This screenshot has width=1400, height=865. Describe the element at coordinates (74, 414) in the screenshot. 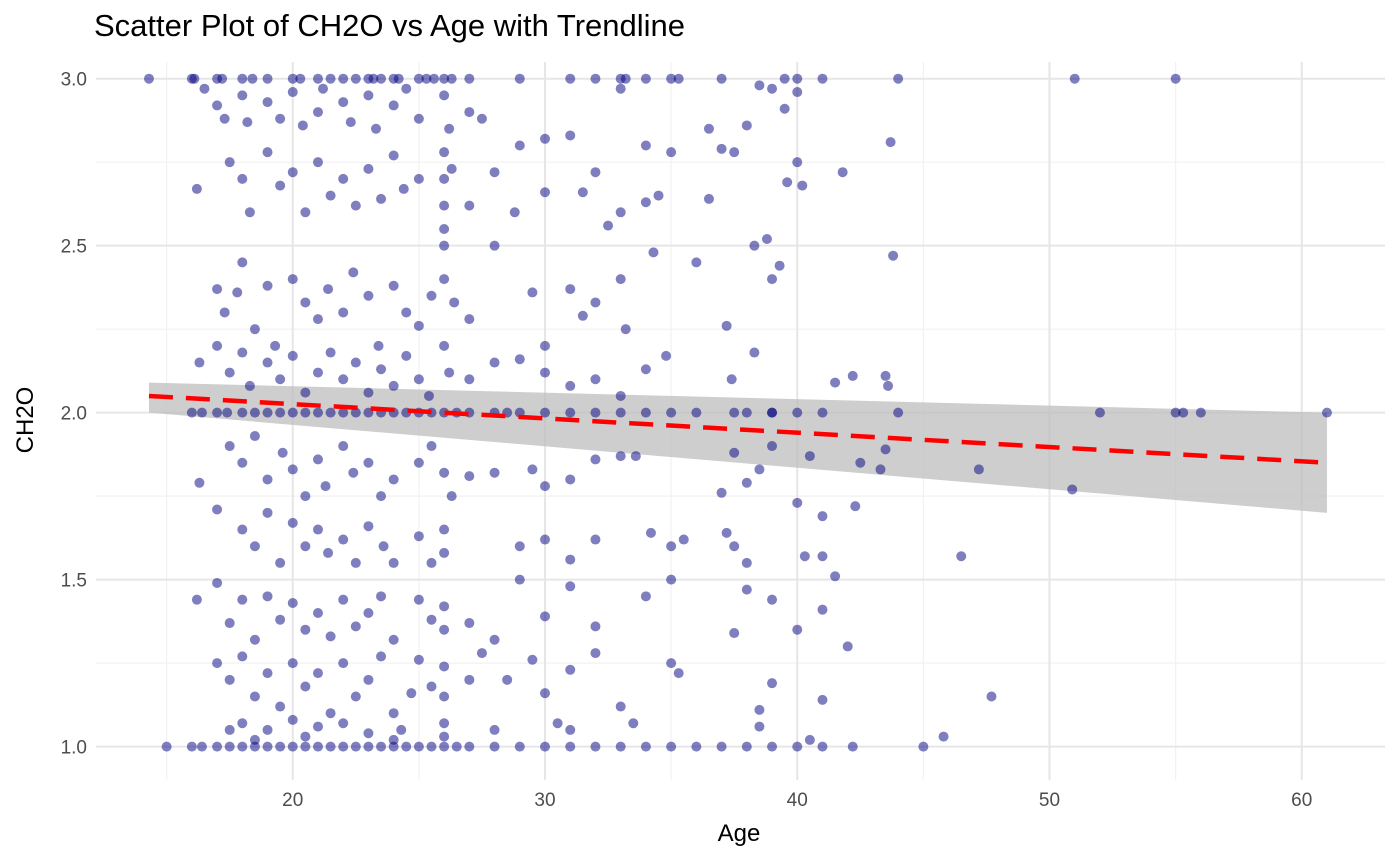

I see `y-axis-ticks: 1.0 1.5 2.0 2.5 3.0` at that location.